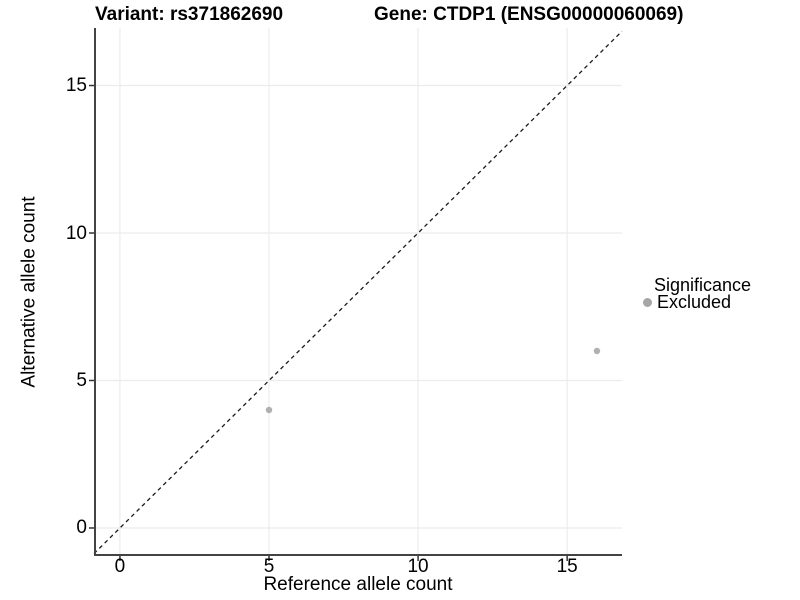 Image resolution: width=800 pixels, height=600 pixels. I want to click on y-tick-label: 5, so click(81, 380).